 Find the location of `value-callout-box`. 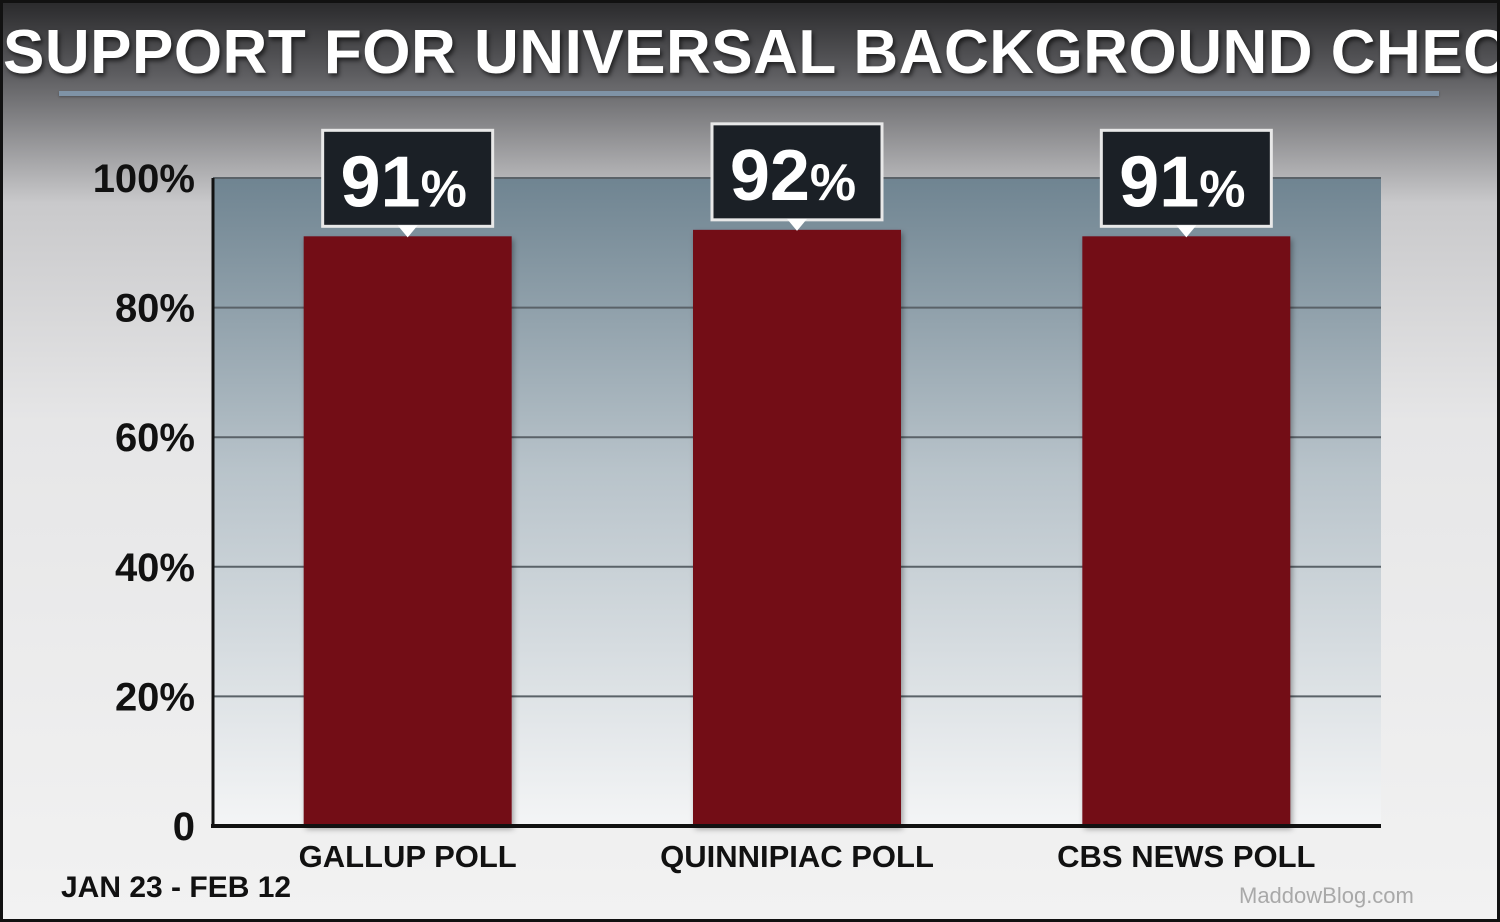

value-callout-box is located at coordinates (1186, 178).